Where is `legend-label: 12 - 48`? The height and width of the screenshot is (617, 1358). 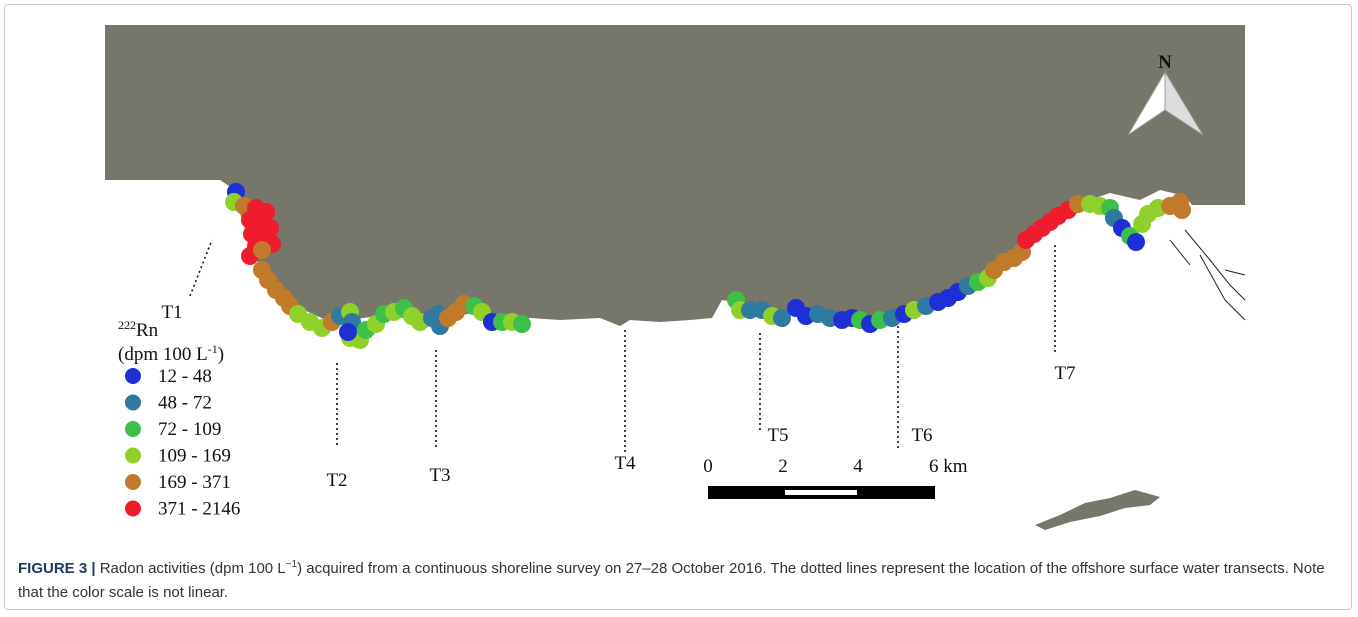 legend-label: 12 - 48 is located at coordinates (185, 376).